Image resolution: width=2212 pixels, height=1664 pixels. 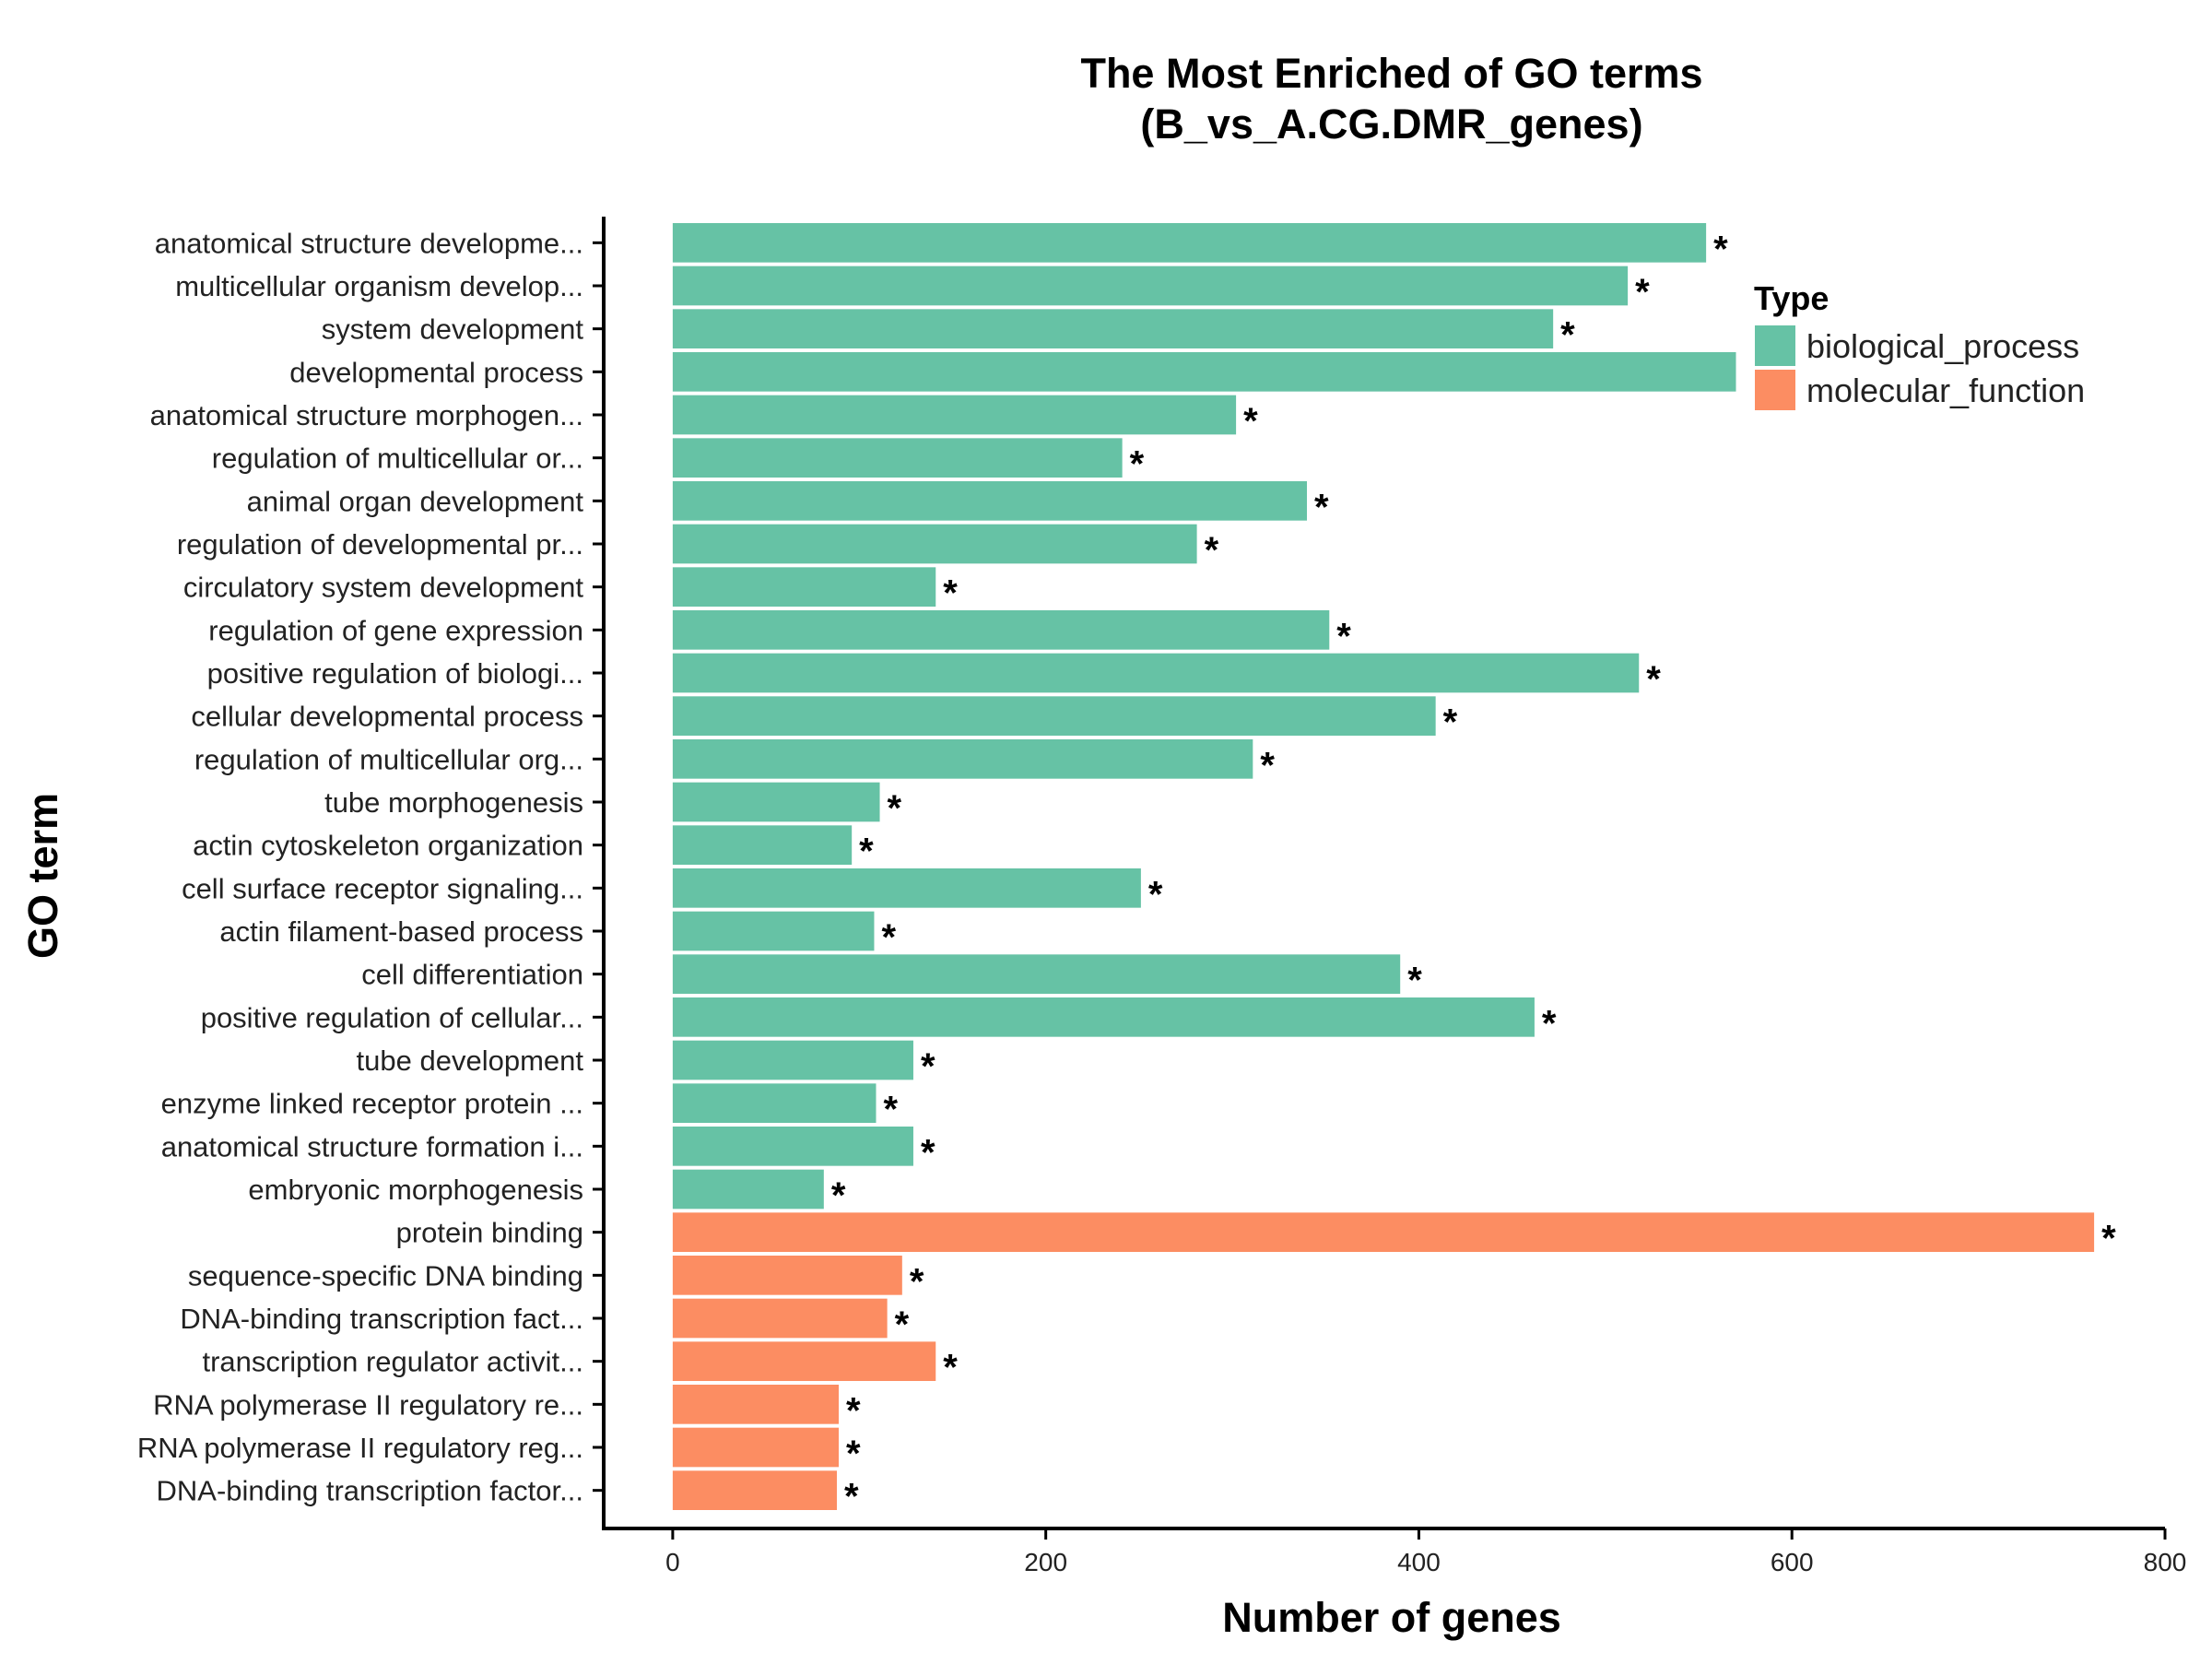 What do you see at coordinates (1942, 346) in the screenshot?
I see `legend-label: biological_process` at bounding box center [1942, 346].